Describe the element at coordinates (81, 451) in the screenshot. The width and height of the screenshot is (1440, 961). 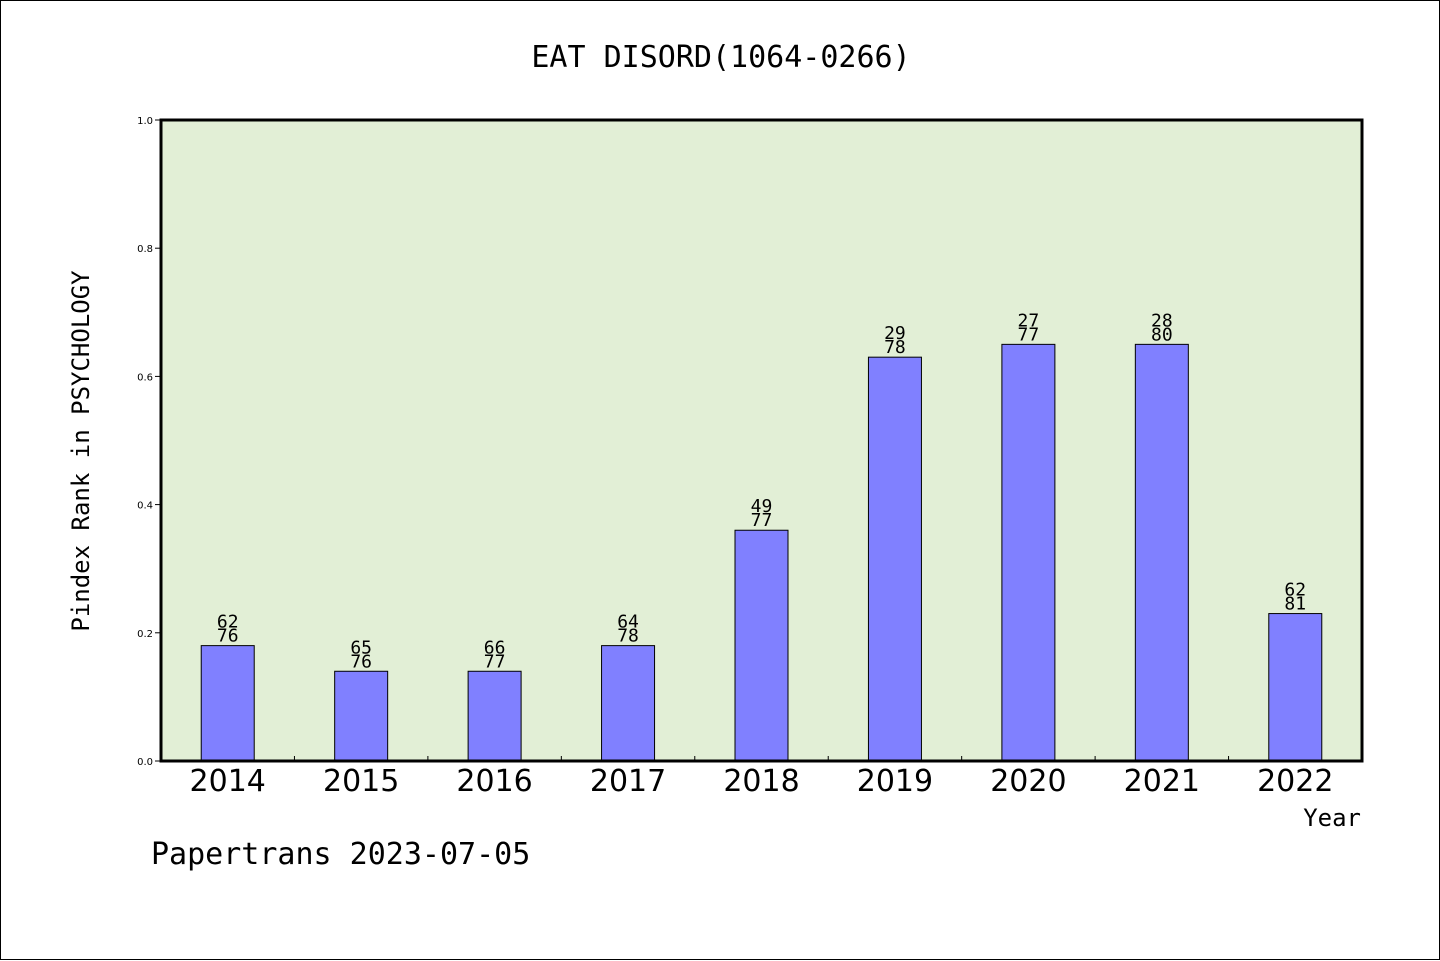
I see `y-axis-label: Pindex Rank in PSYCHOLOGY` at that location.